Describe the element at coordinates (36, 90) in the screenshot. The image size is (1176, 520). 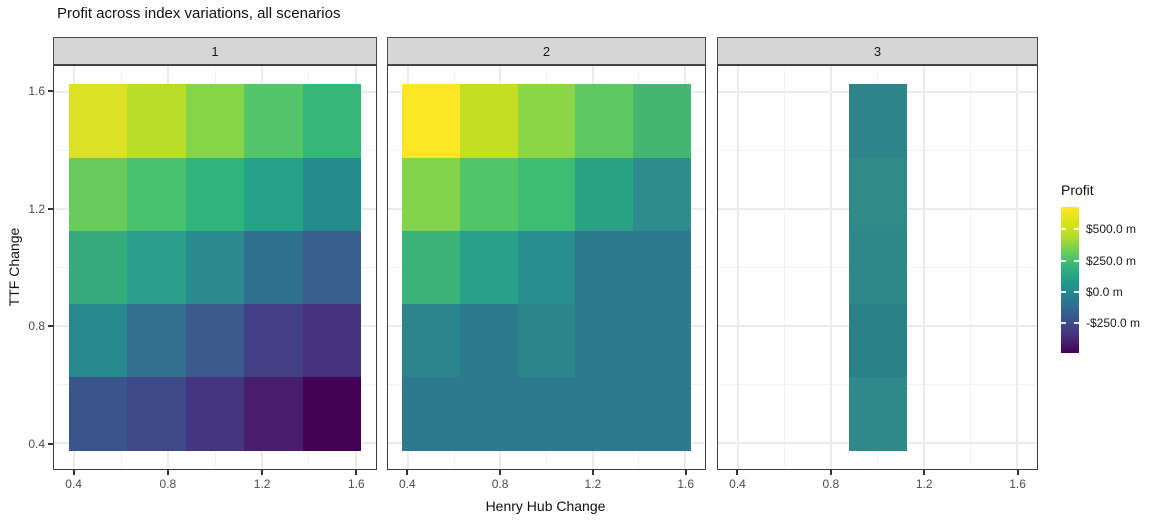
I see `y-tick-label: 1.6` at that location.